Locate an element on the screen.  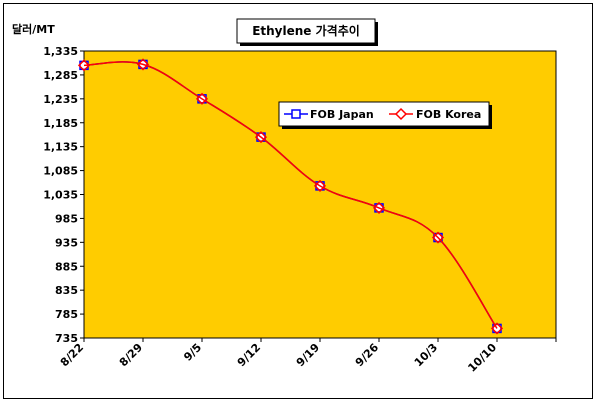
x-tick-label: 9/19 is located at coordinates (308, 355).